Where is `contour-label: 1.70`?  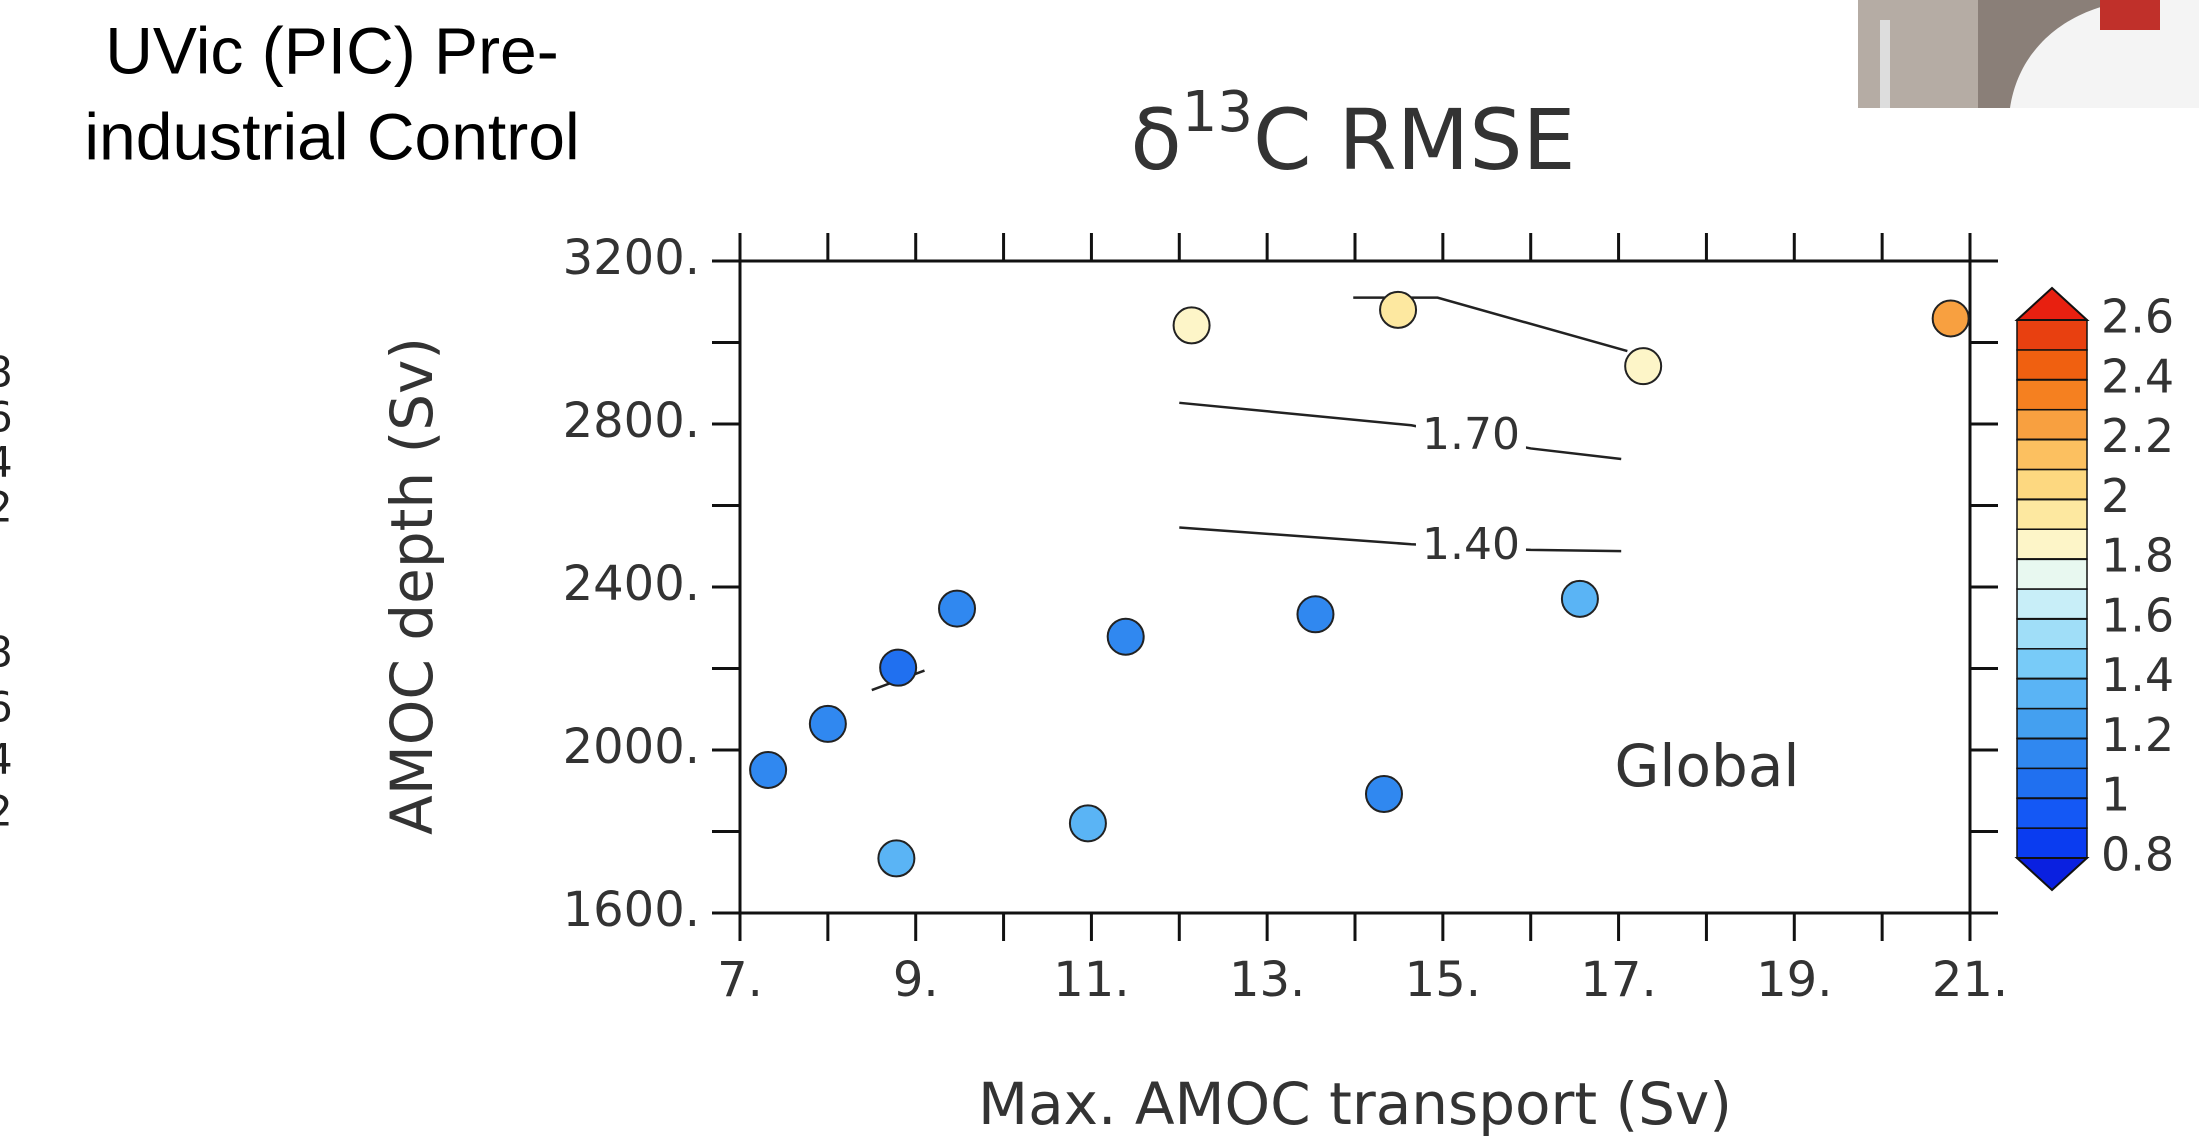
contour-label: 1.70 is located at coordinates (1471, 434).